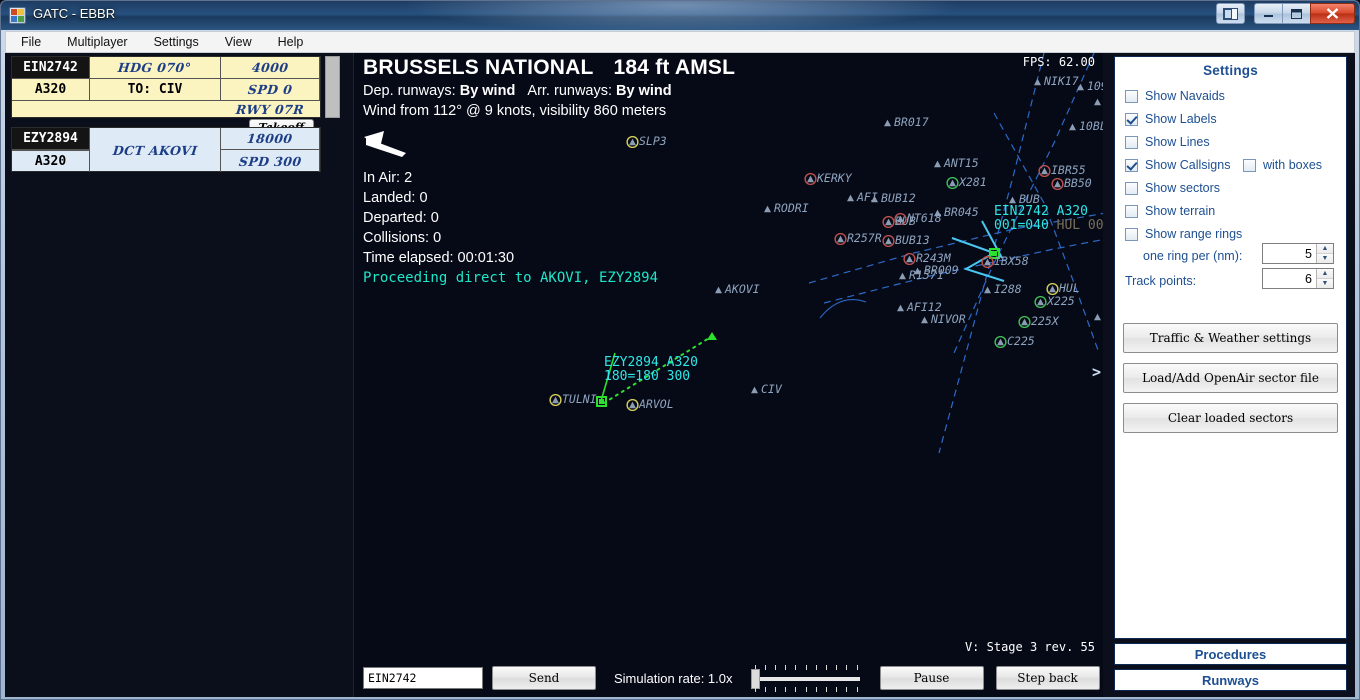 This screenshot has height=700, width=1360. What do you see at coordinates (911, 122) in the screenshot?
I see `waypoint-label: BR017` at bounding box center [911, 122].